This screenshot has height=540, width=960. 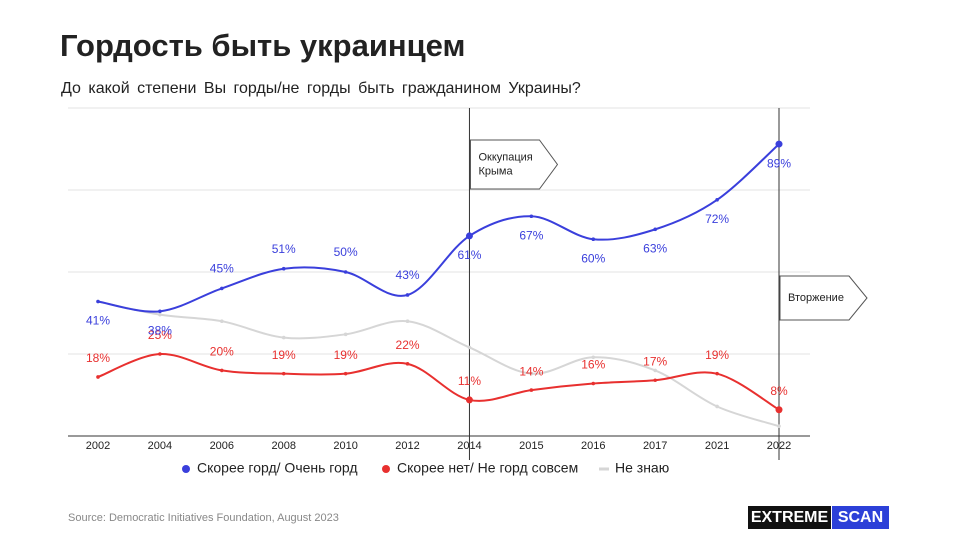 What do you see at coordinates (408, 275) in the screenshot?
I see `data-label: 43%` at bounding box center [408, 275].